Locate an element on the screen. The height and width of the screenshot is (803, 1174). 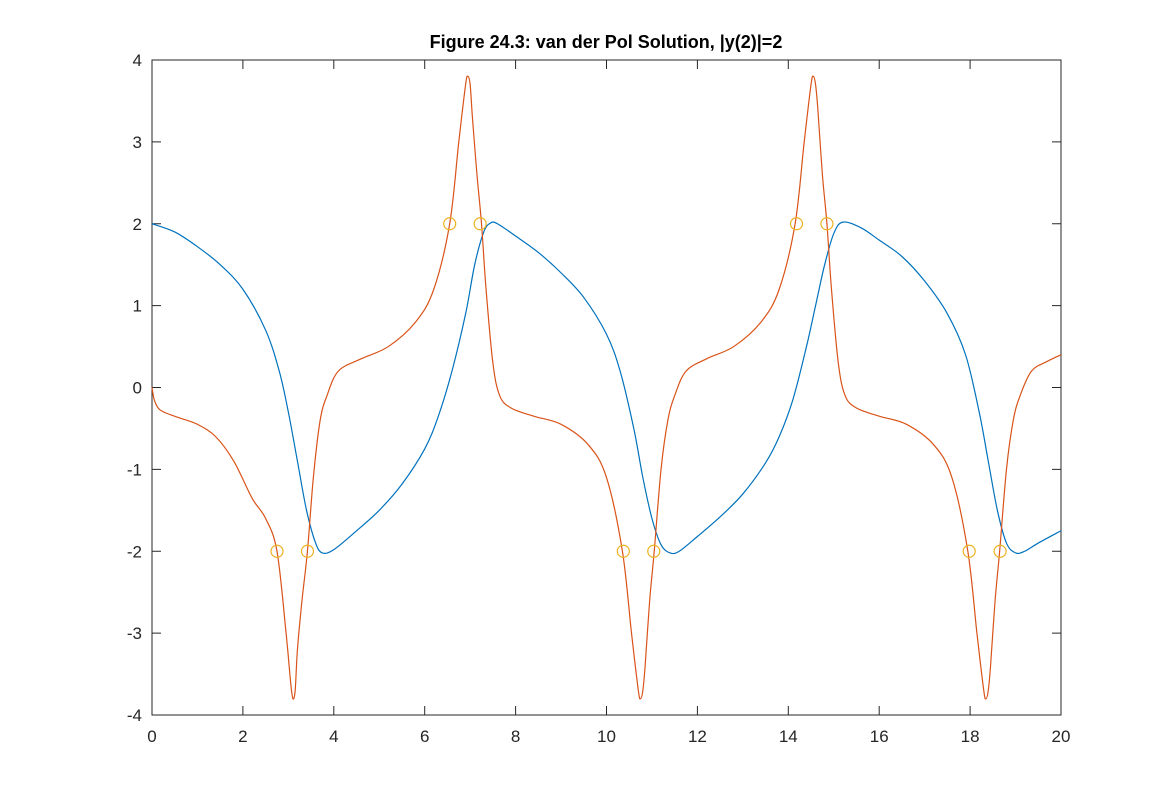
y-tick-label: 2 is located at coordinates (137, 224).